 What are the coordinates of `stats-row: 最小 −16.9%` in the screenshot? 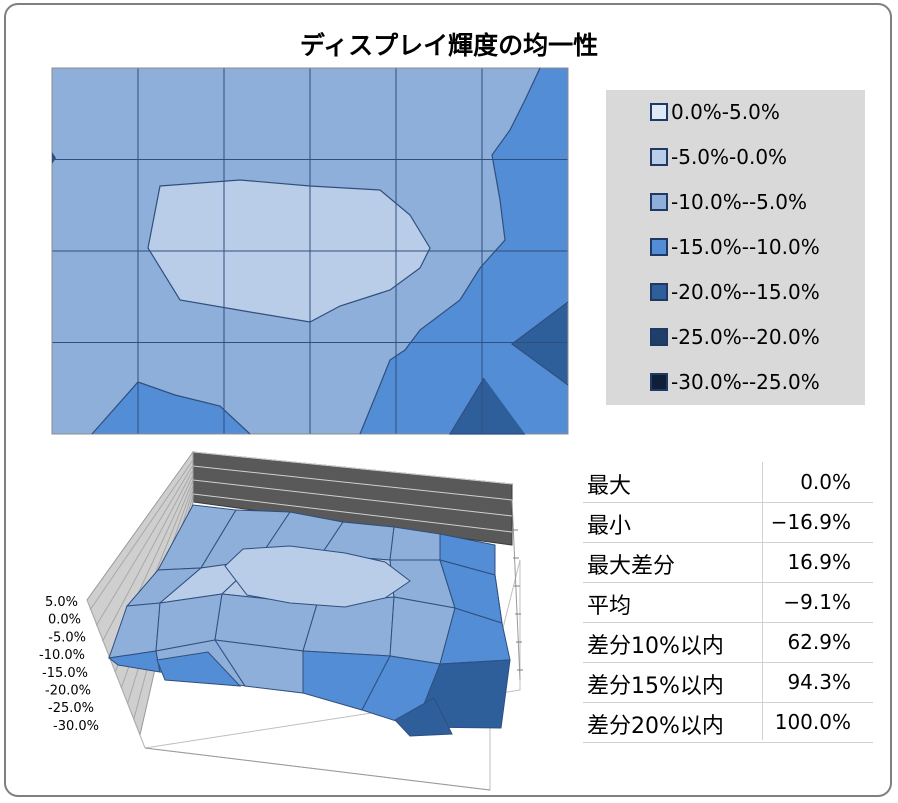 It's located at (728, 522).